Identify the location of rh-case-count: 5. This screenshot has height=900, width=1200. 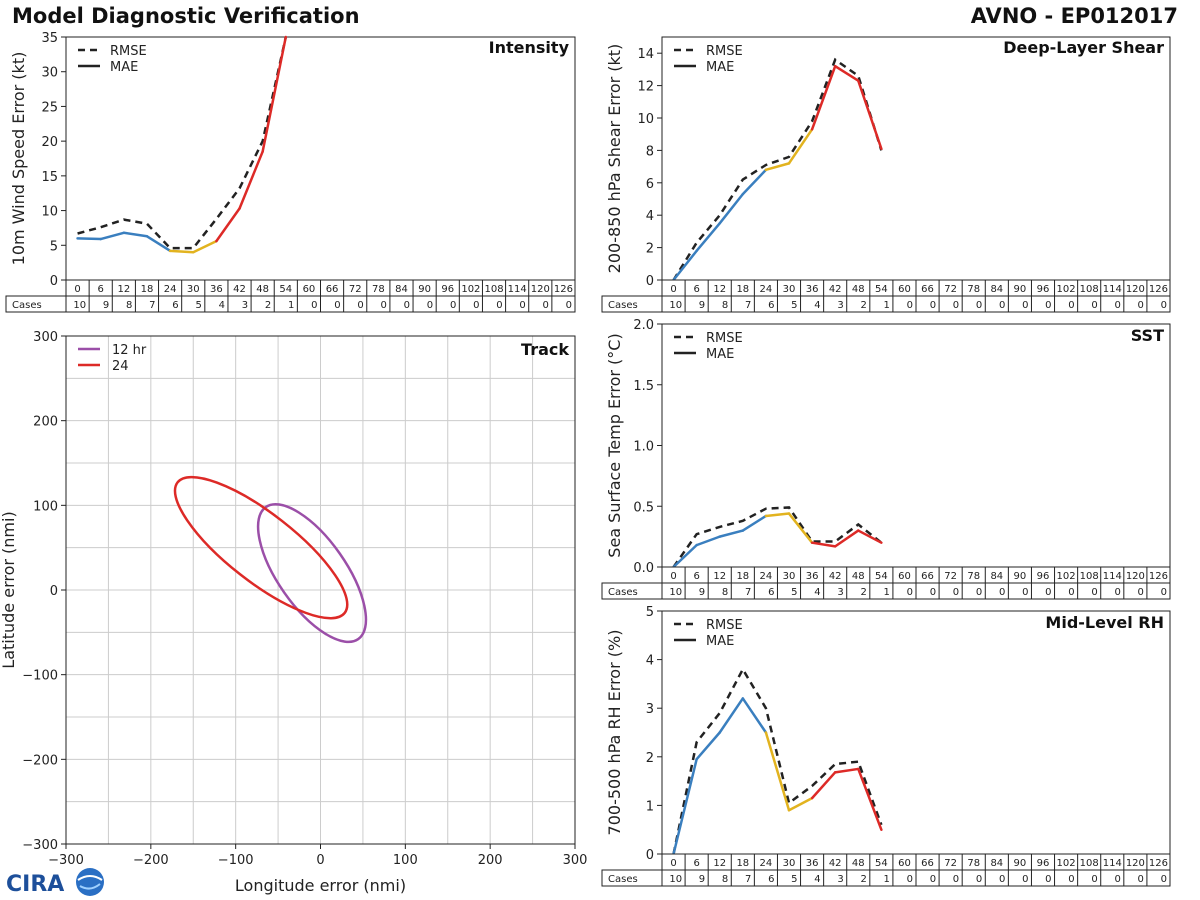
(794, 879).